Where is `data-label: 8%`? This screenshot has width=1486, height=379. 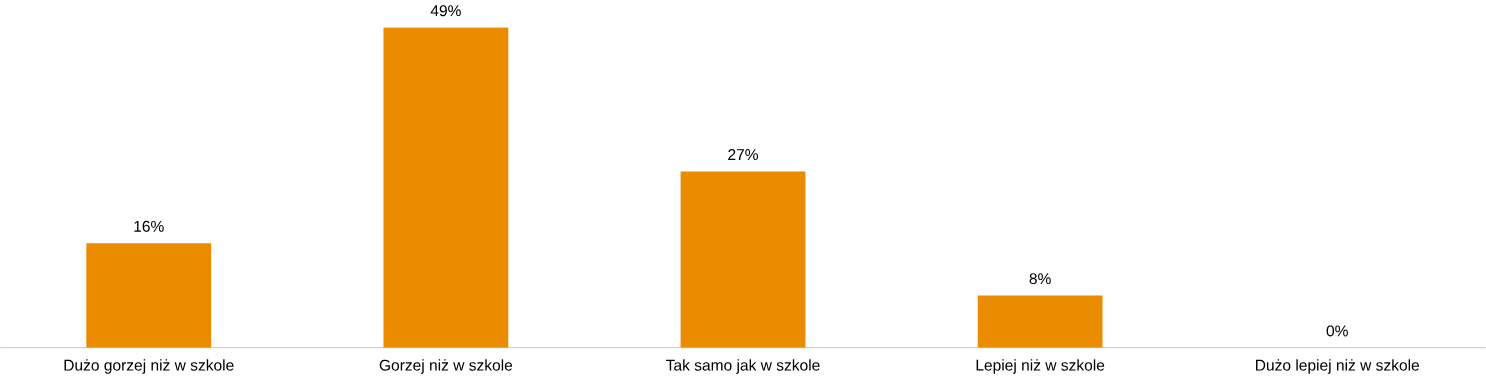
data-label: 8% is located at coordinates (1040, 279).